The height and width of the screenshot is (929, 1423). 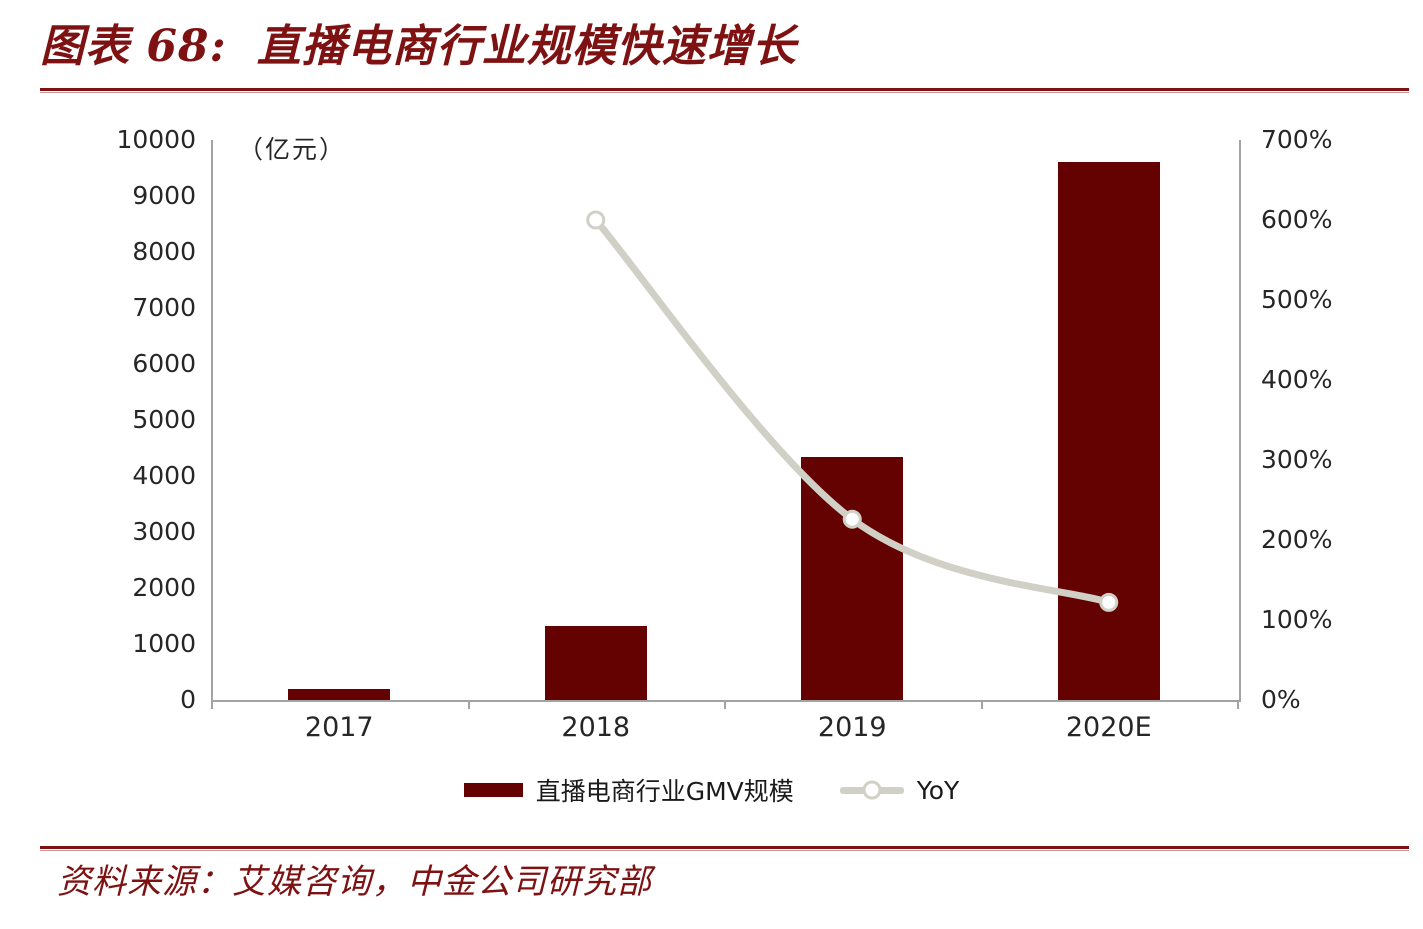 What do you see at coordinates (664, 791) in the screenshot?
I see `legend-gmv-label: 直播电商行业GMV规模` at bounding box center [664, 791].